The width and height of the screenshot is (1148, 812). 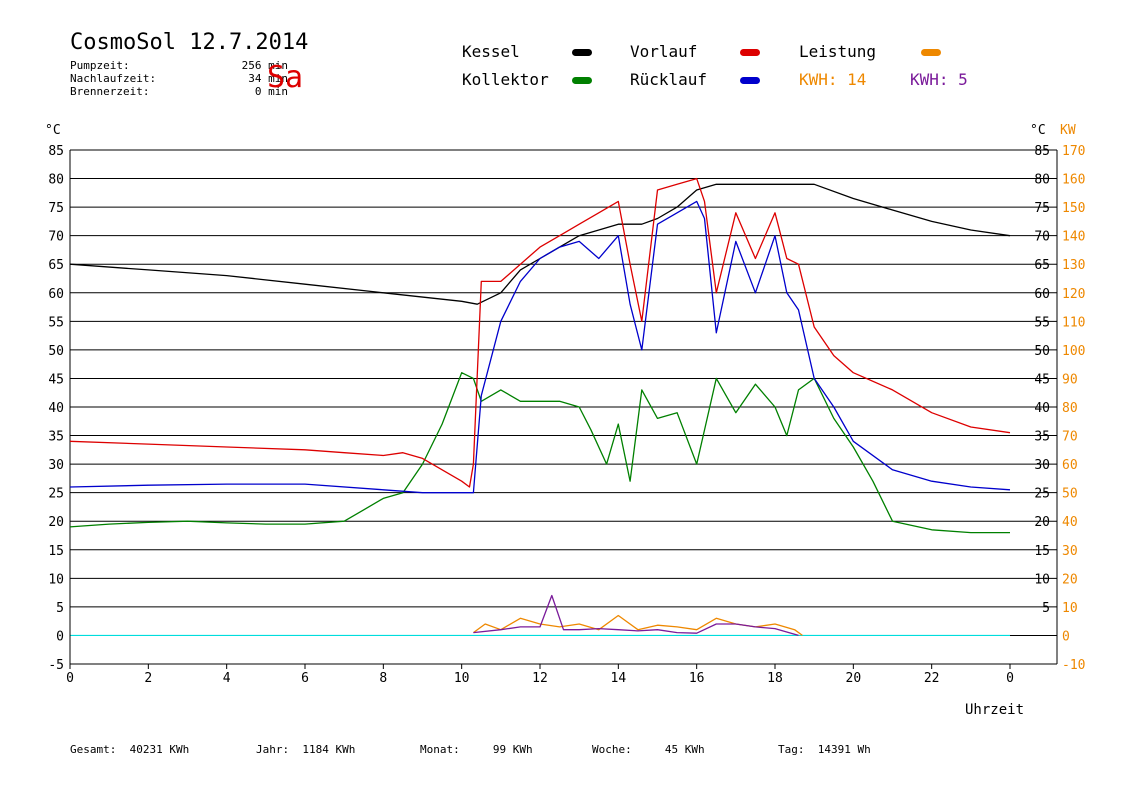 What do you see at coordinates (1042, 437) in the screenshot?
I see `y-tick-right: 35` at bounding box center [1042, 437].